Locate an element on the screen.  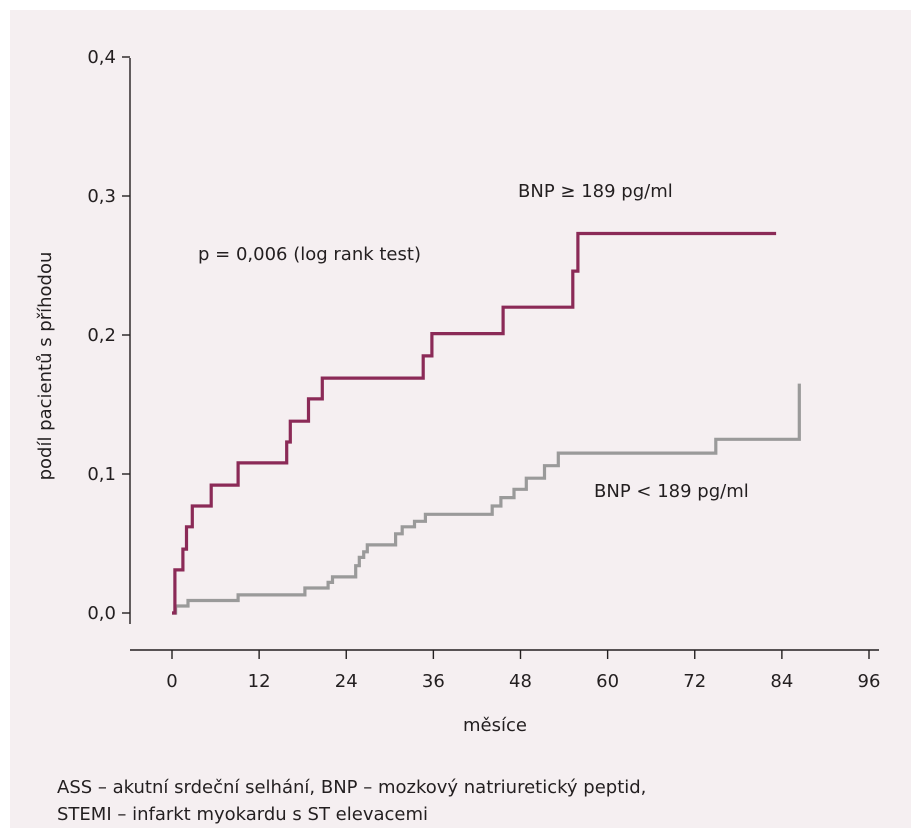
x-tick-label: 48 is located at coordinates (520, 681).